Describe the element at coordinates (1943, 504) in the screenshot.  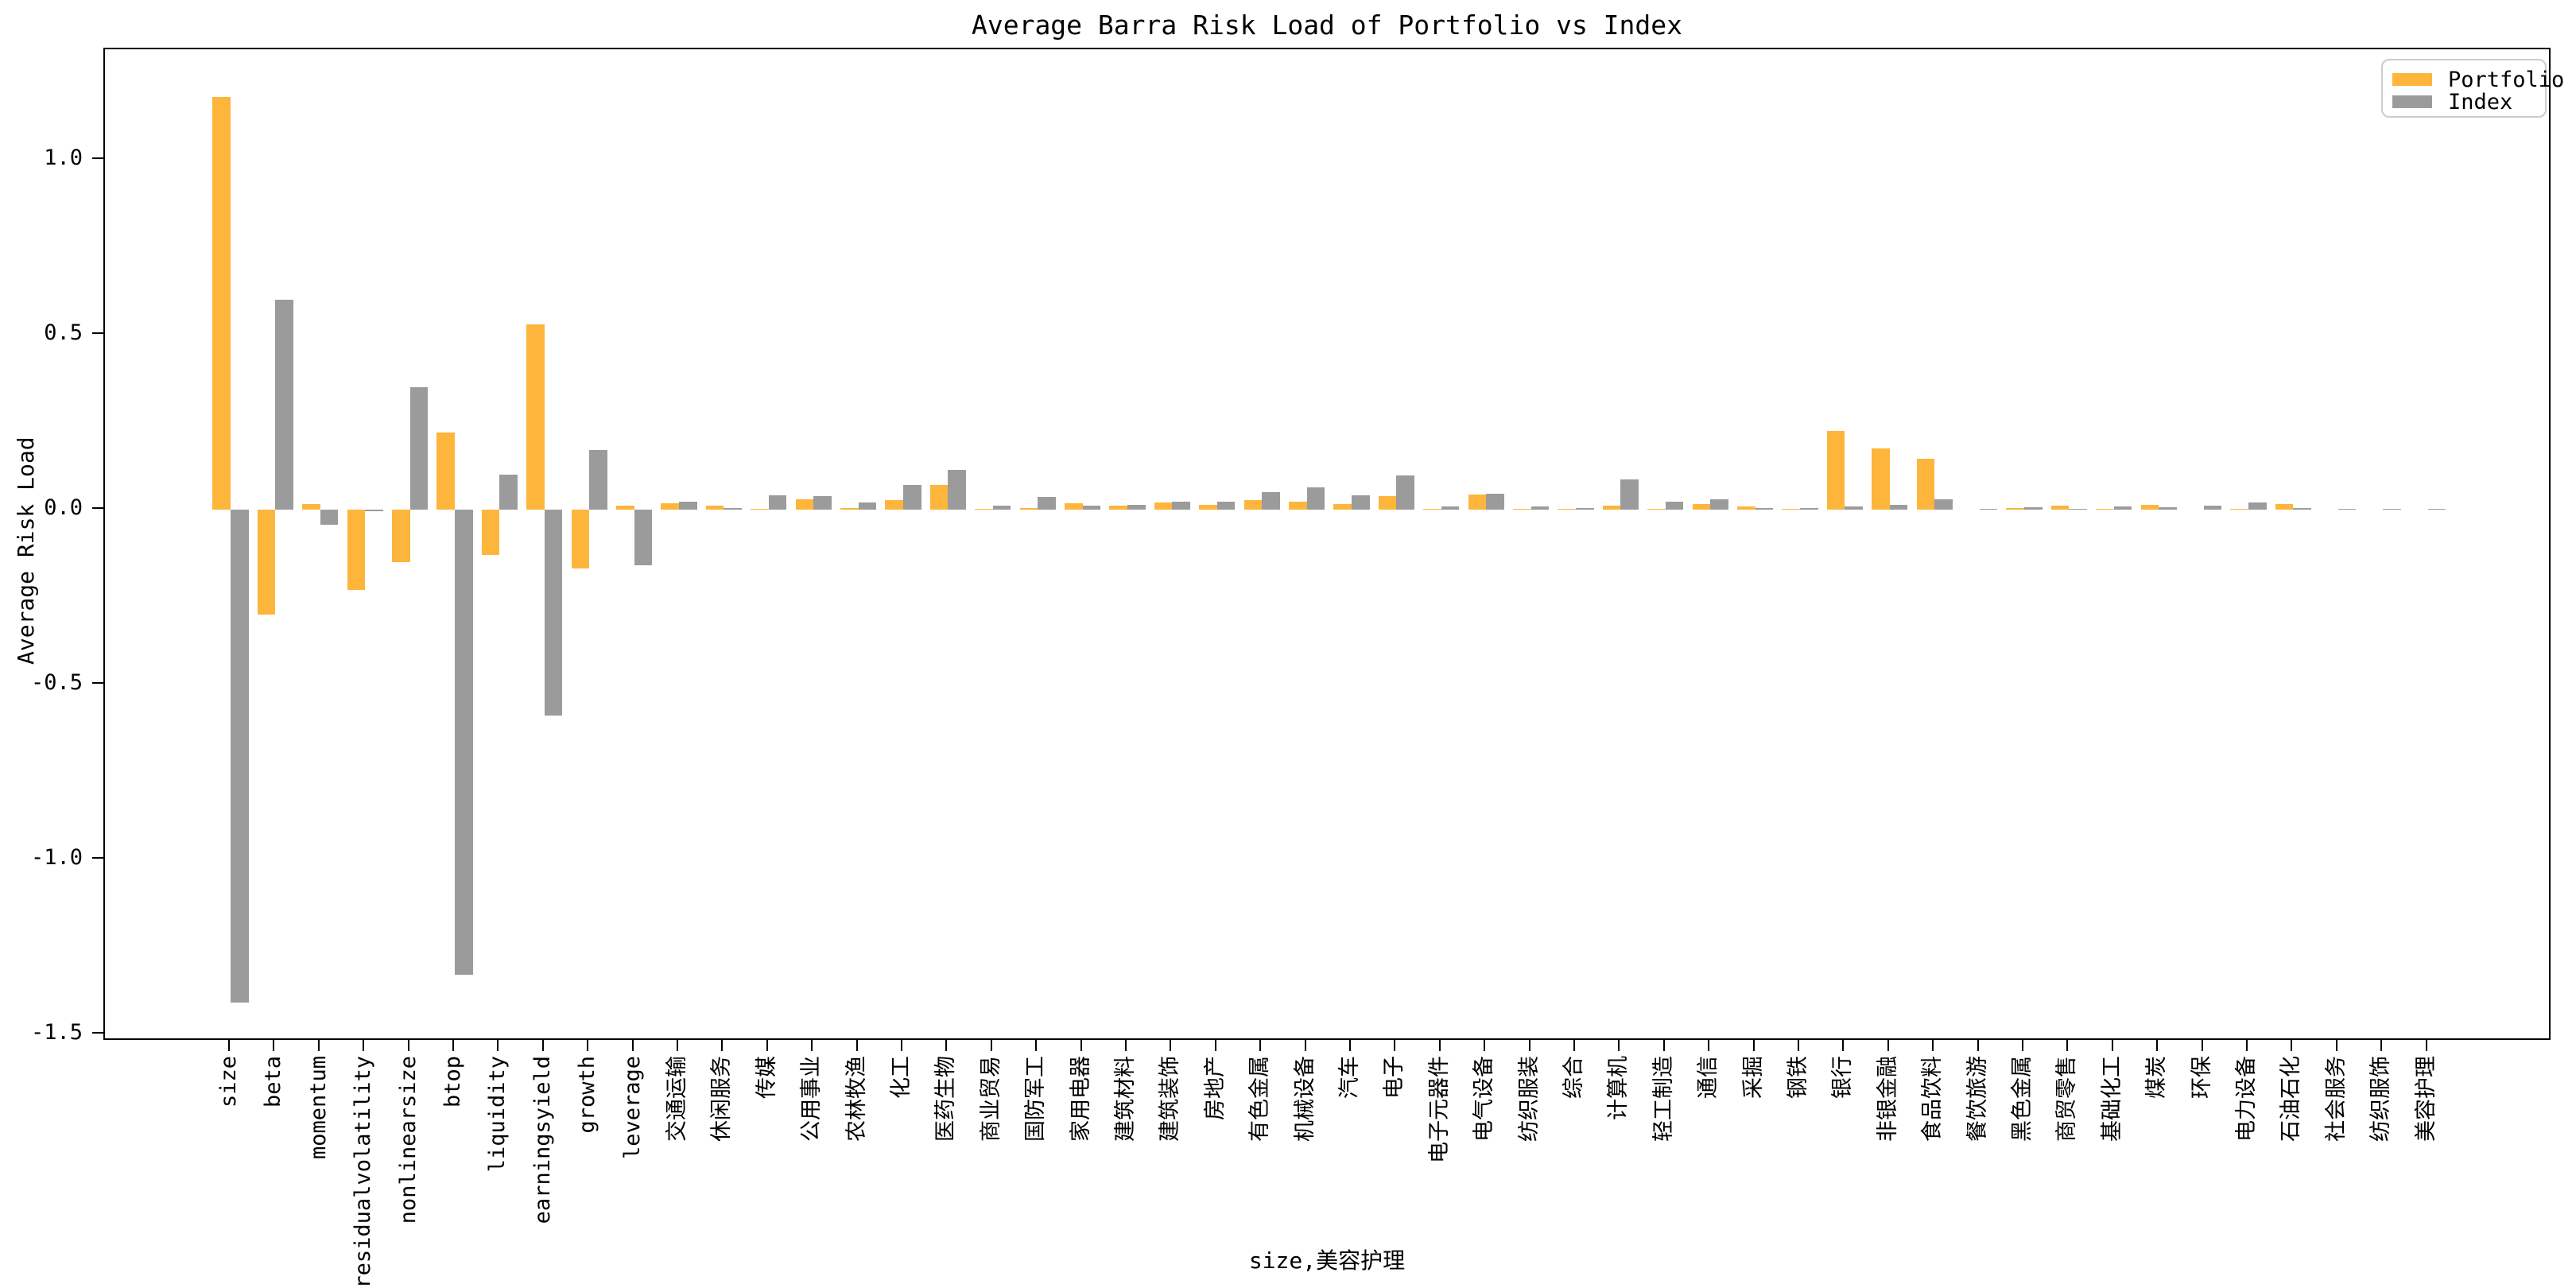
I see `bar-index-食品饮料` at that location.